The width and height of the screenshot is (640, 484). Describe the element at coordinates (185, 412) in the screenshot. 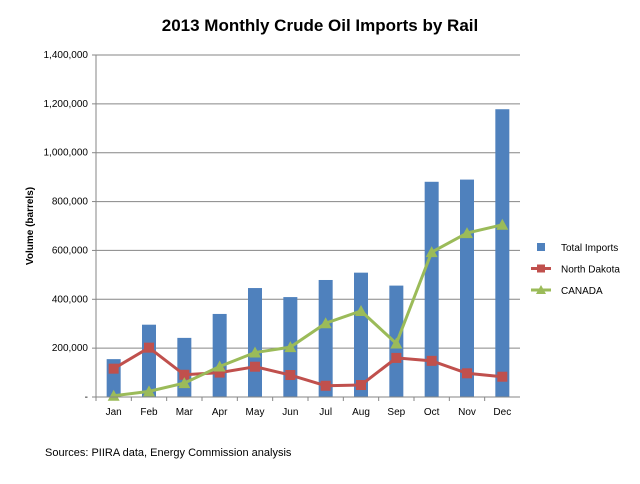

I see `x-tick-label: Mar` at that location.